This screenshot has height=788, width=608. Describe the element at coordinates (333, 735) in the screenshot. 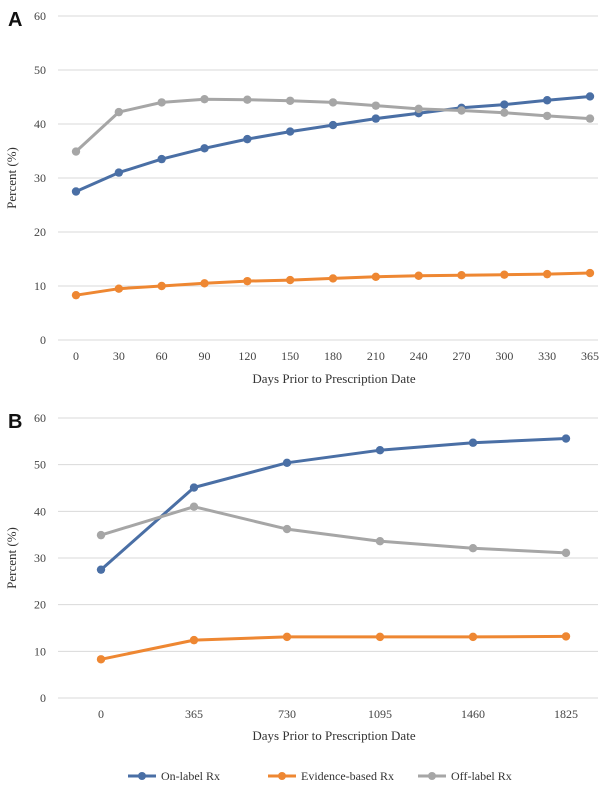

I see `panel-b-x-axis-title: Days Prior to Prescription Date` at that location.